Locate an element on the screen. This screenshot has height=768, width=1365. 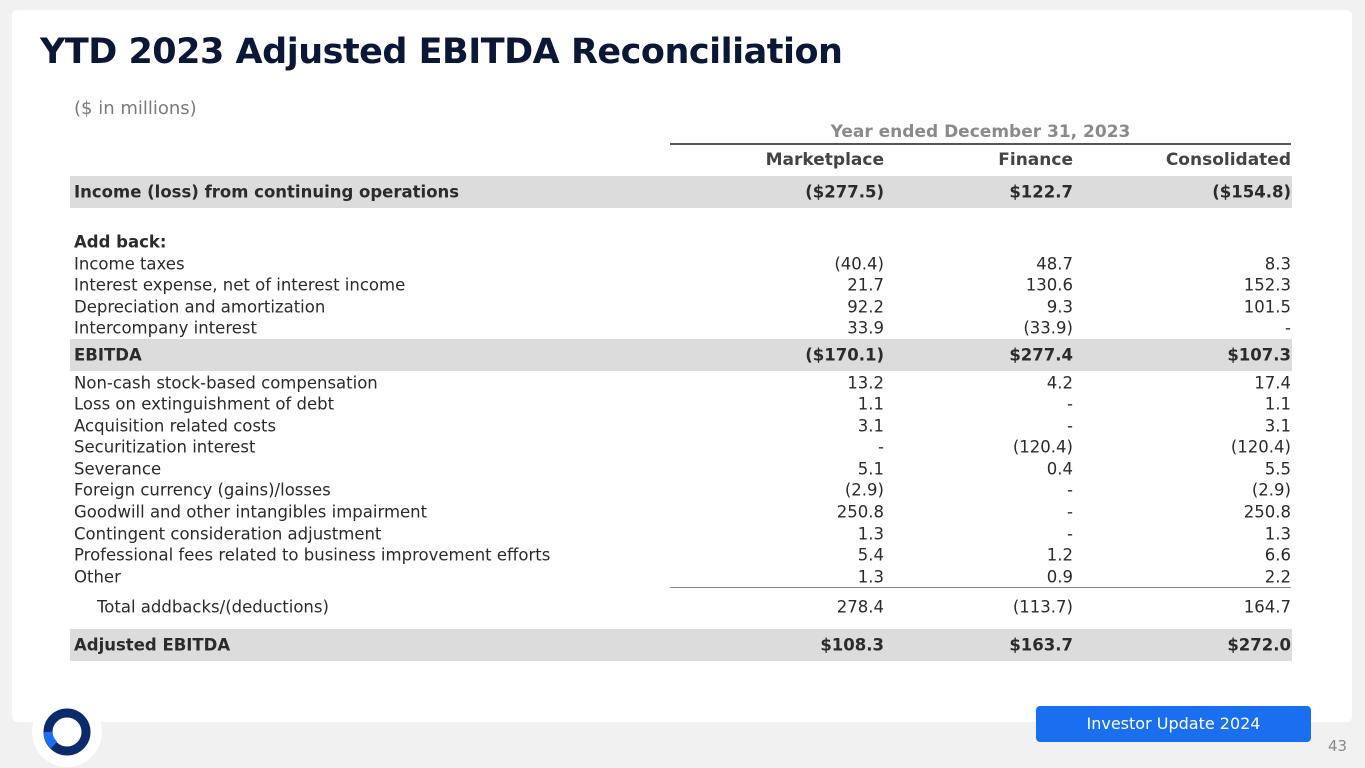
cell: 5.5 is located at coordinates (1277, 469).